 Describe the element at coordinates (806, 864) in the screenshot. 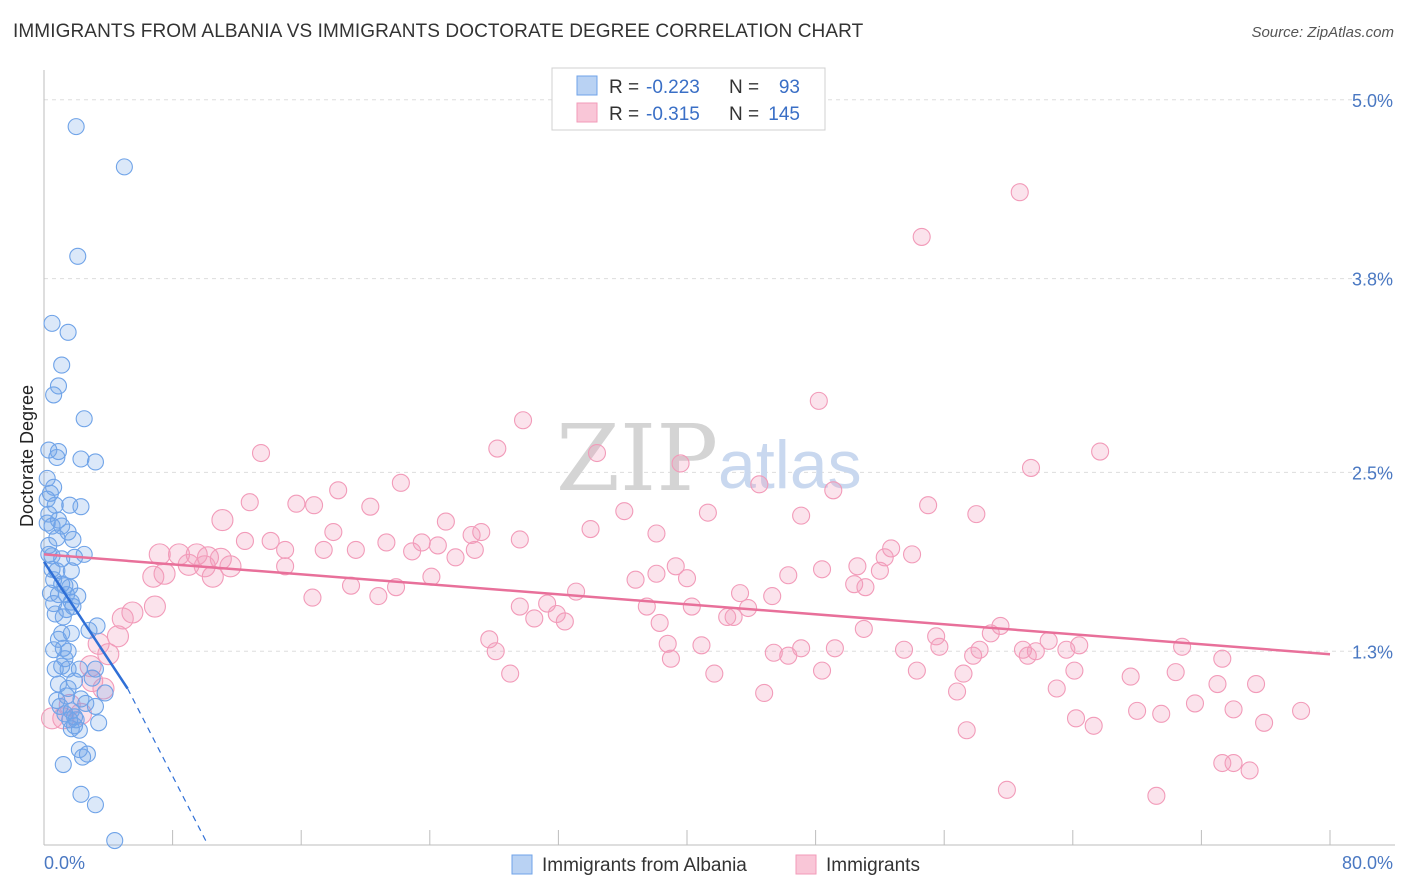

I see `bottom-legend-swatch-immigrants` at that location.